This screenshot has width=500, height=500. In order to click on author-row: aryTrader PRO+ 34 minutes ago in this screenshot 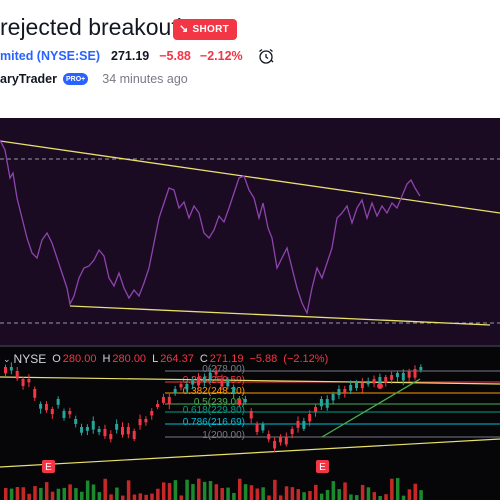, I will do `click(94, 79)`.